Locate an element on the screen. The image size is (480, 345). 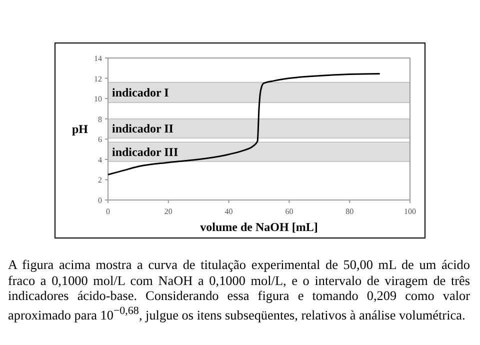
y-tick-label: 4 is located at coordinates (100, 159).